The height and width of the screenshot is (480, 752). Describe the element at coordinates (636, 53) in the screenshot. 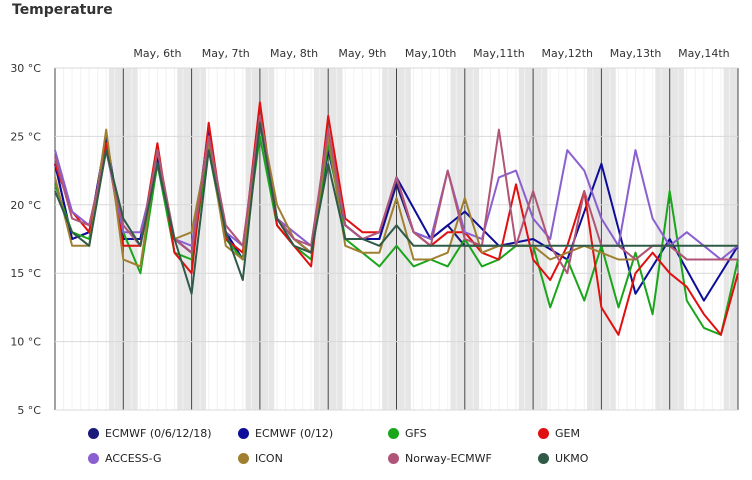

I see `x-tick-label: May,13th` at that location.